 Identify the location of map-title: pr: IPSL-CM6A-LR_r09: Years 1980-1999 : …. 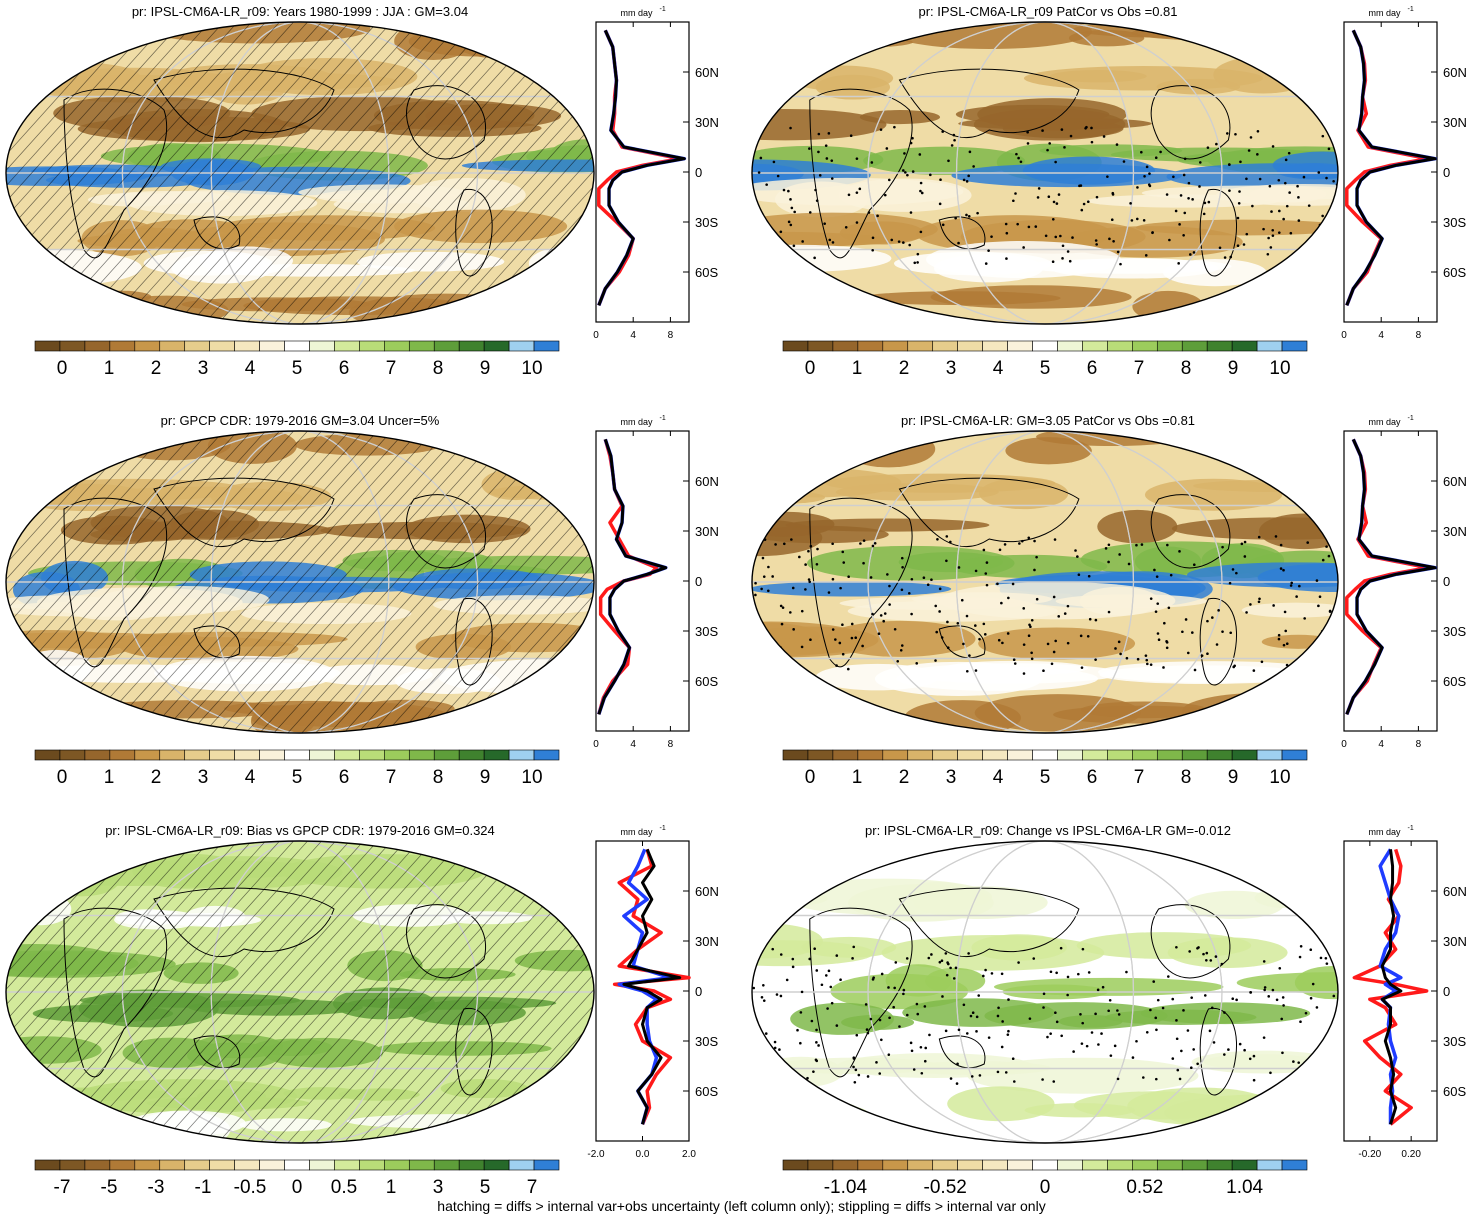
(300, 11).